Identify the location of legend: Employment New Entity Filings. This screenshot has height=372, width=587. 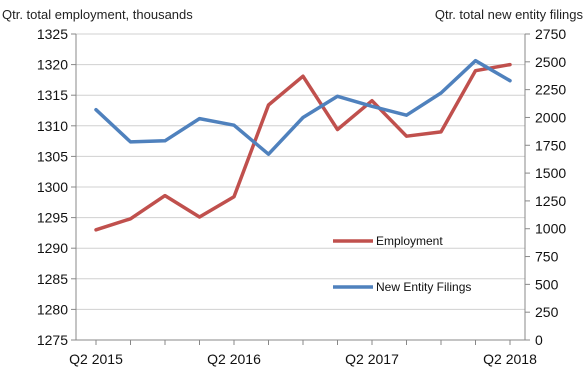
(402, 264).